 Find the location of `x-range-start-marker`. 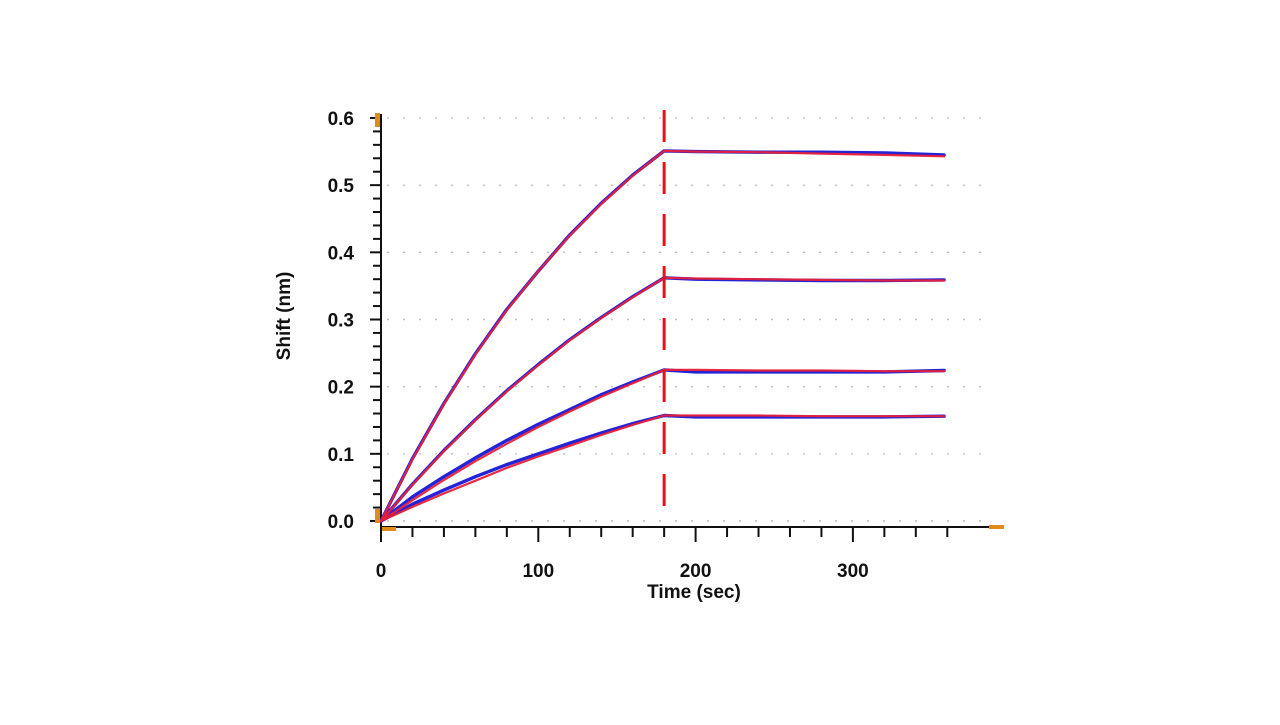

x-range-start-marker is located at coordinates (389, 529).